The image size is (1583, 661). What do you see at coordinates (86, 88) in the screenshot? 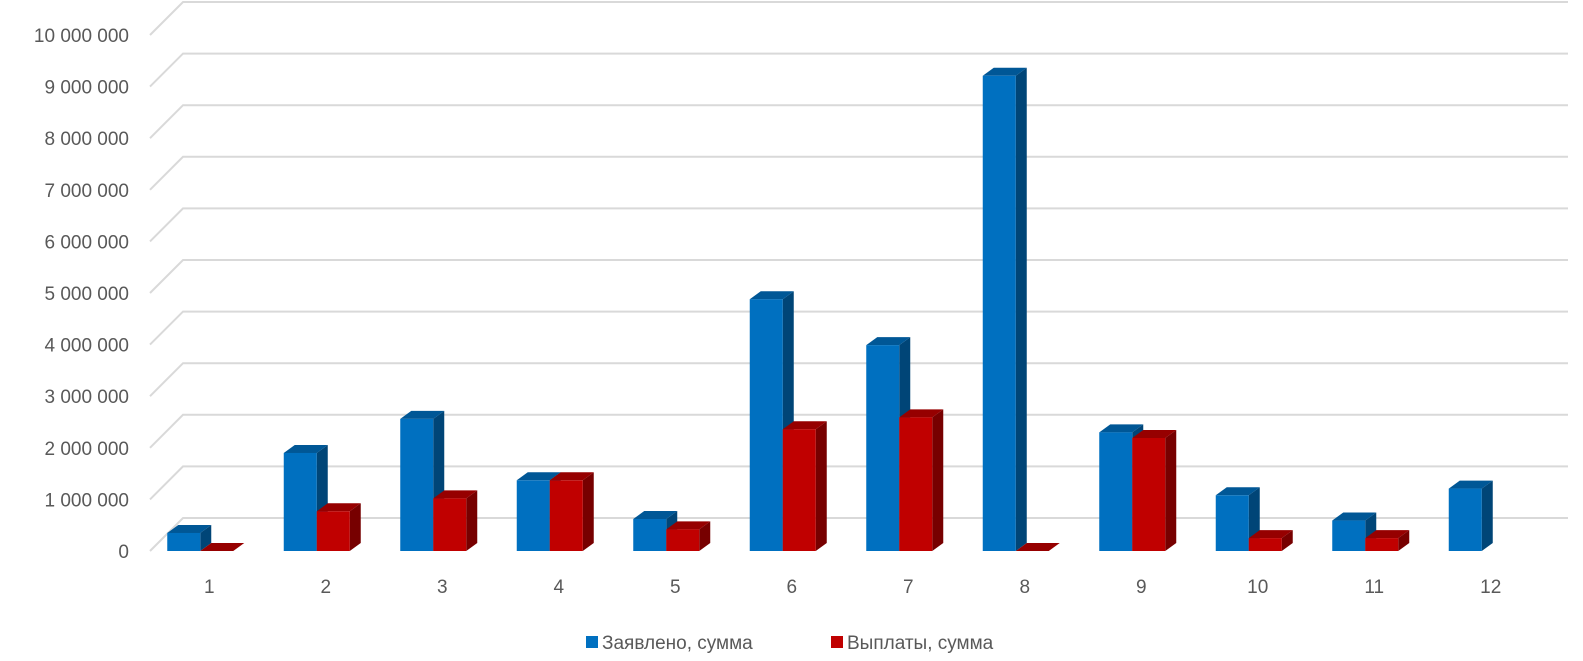
I see `y-tick-label: 9 000 000` at bounding box center [86, 88].